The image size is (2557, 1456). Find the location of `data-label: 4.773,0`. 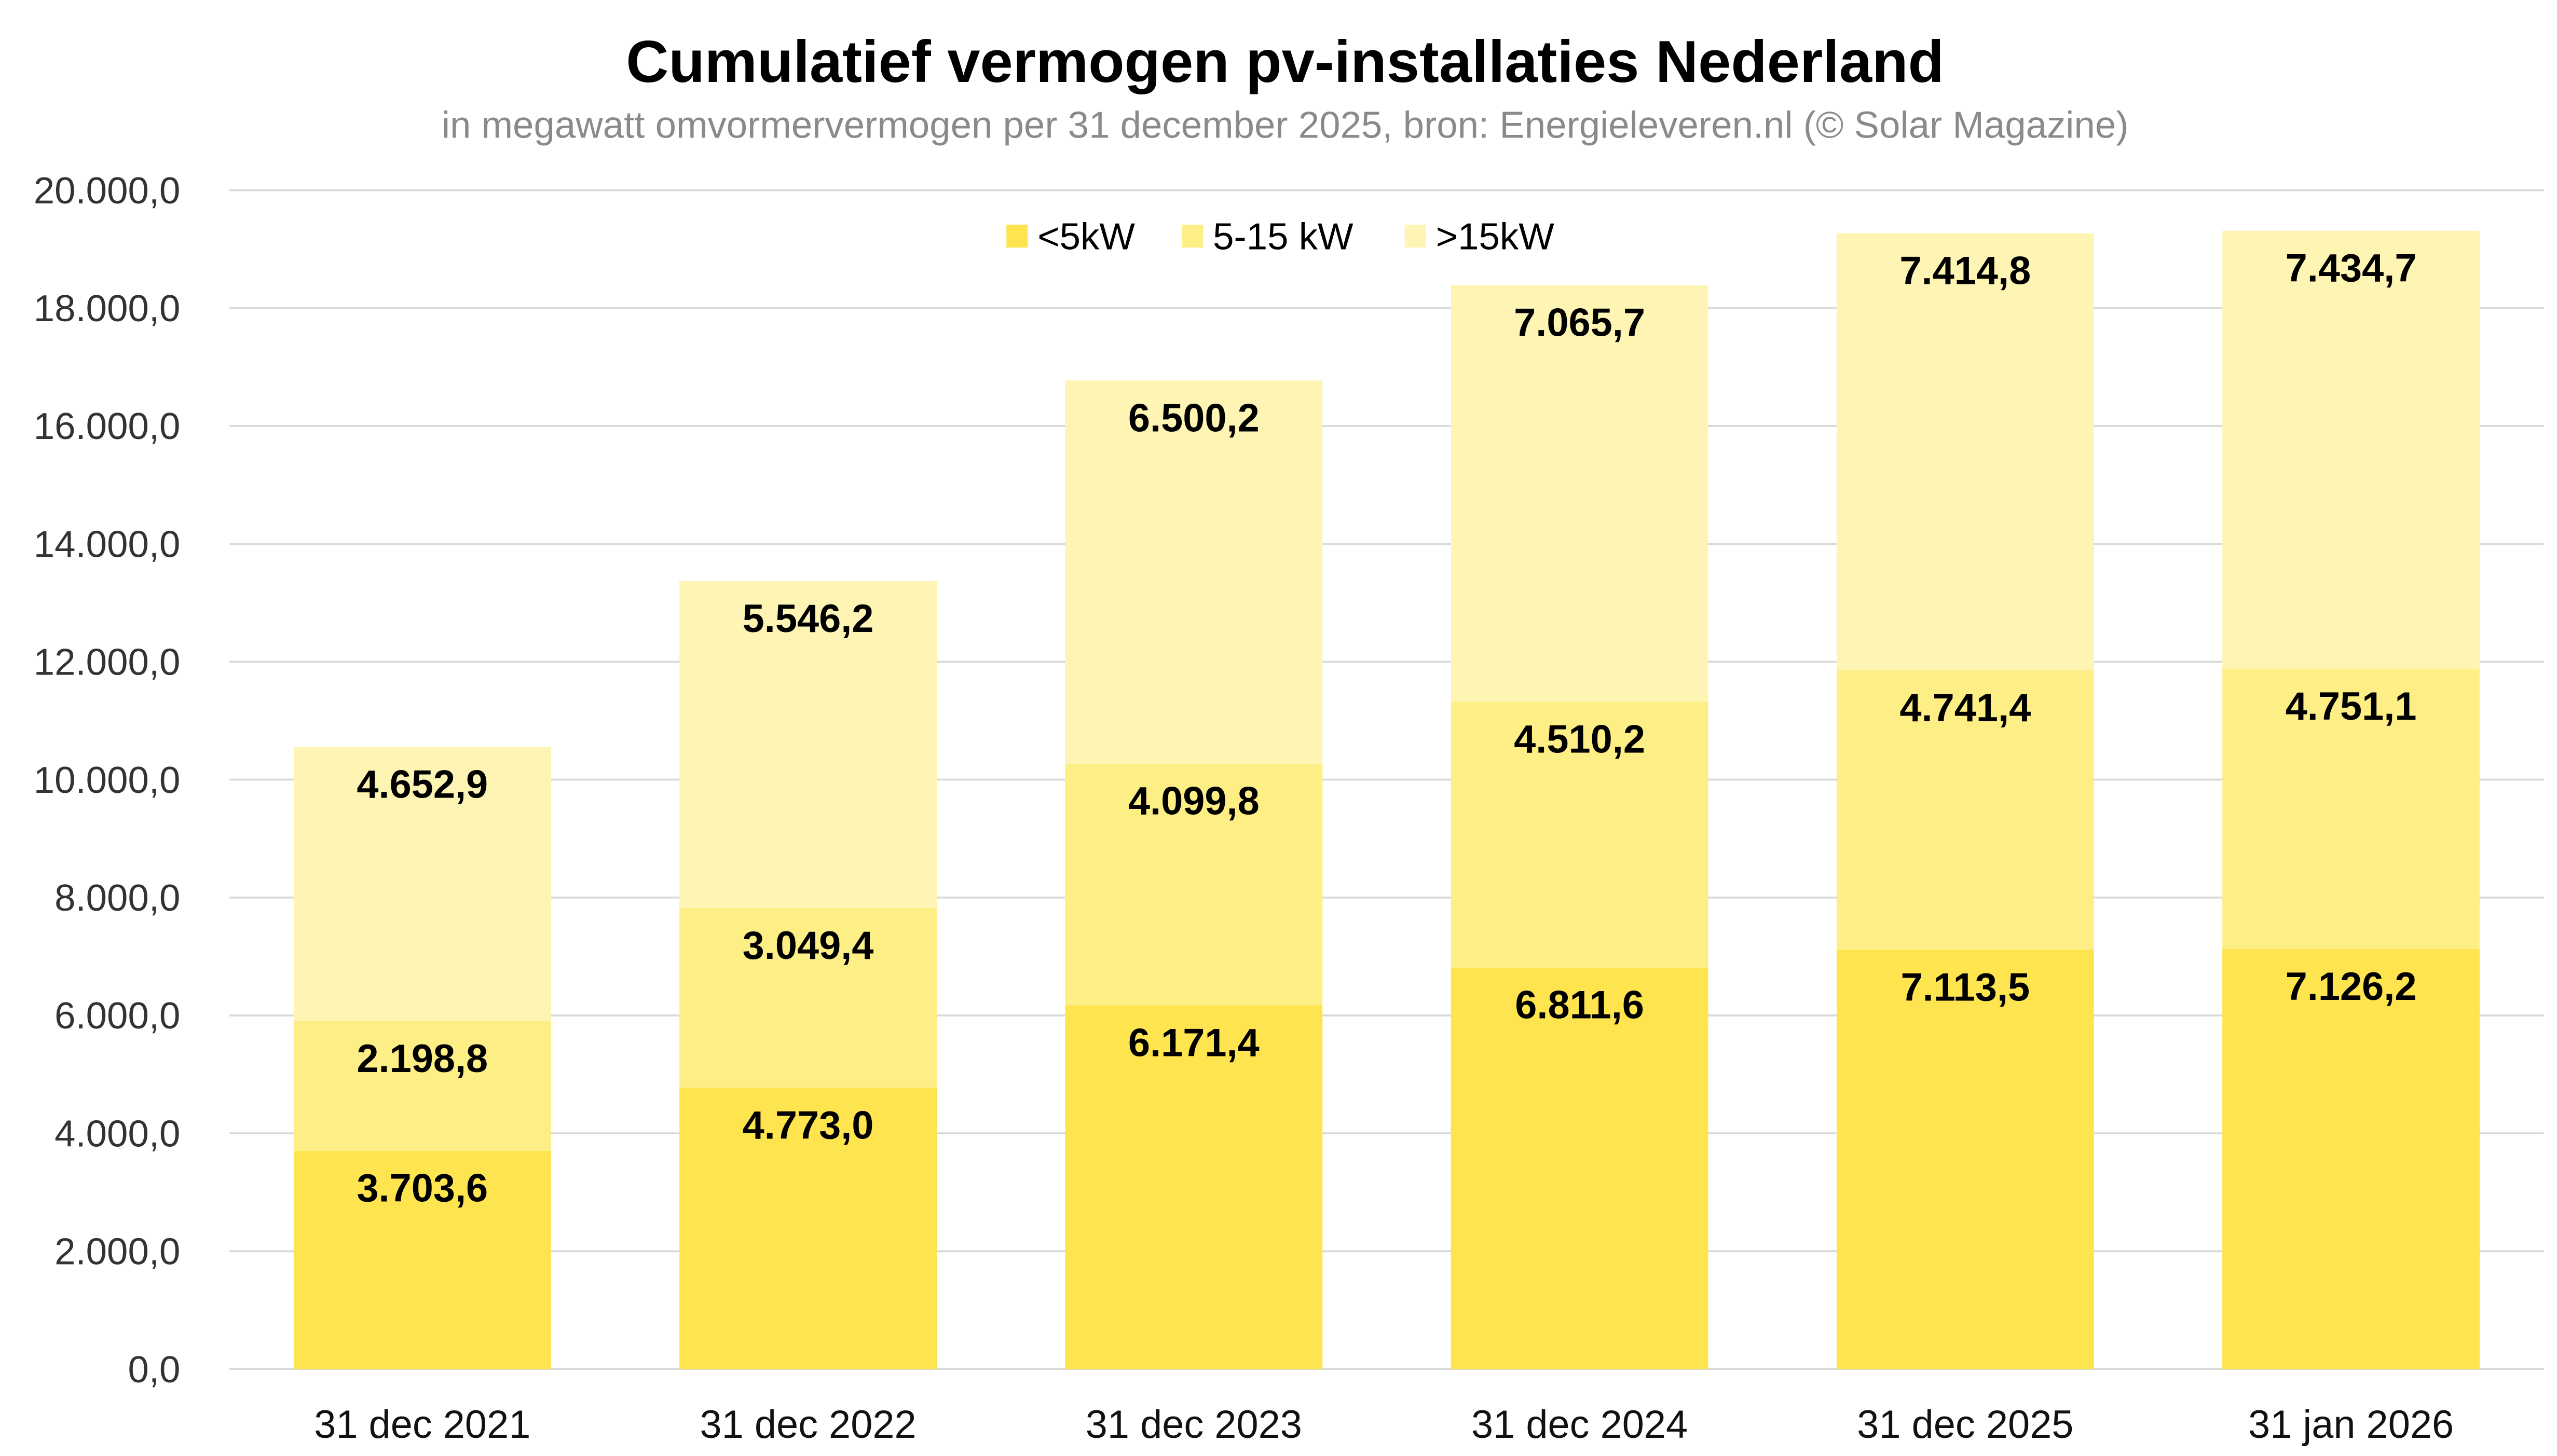

data-label: 4.773,0 is located at coordinates (808, 1125).